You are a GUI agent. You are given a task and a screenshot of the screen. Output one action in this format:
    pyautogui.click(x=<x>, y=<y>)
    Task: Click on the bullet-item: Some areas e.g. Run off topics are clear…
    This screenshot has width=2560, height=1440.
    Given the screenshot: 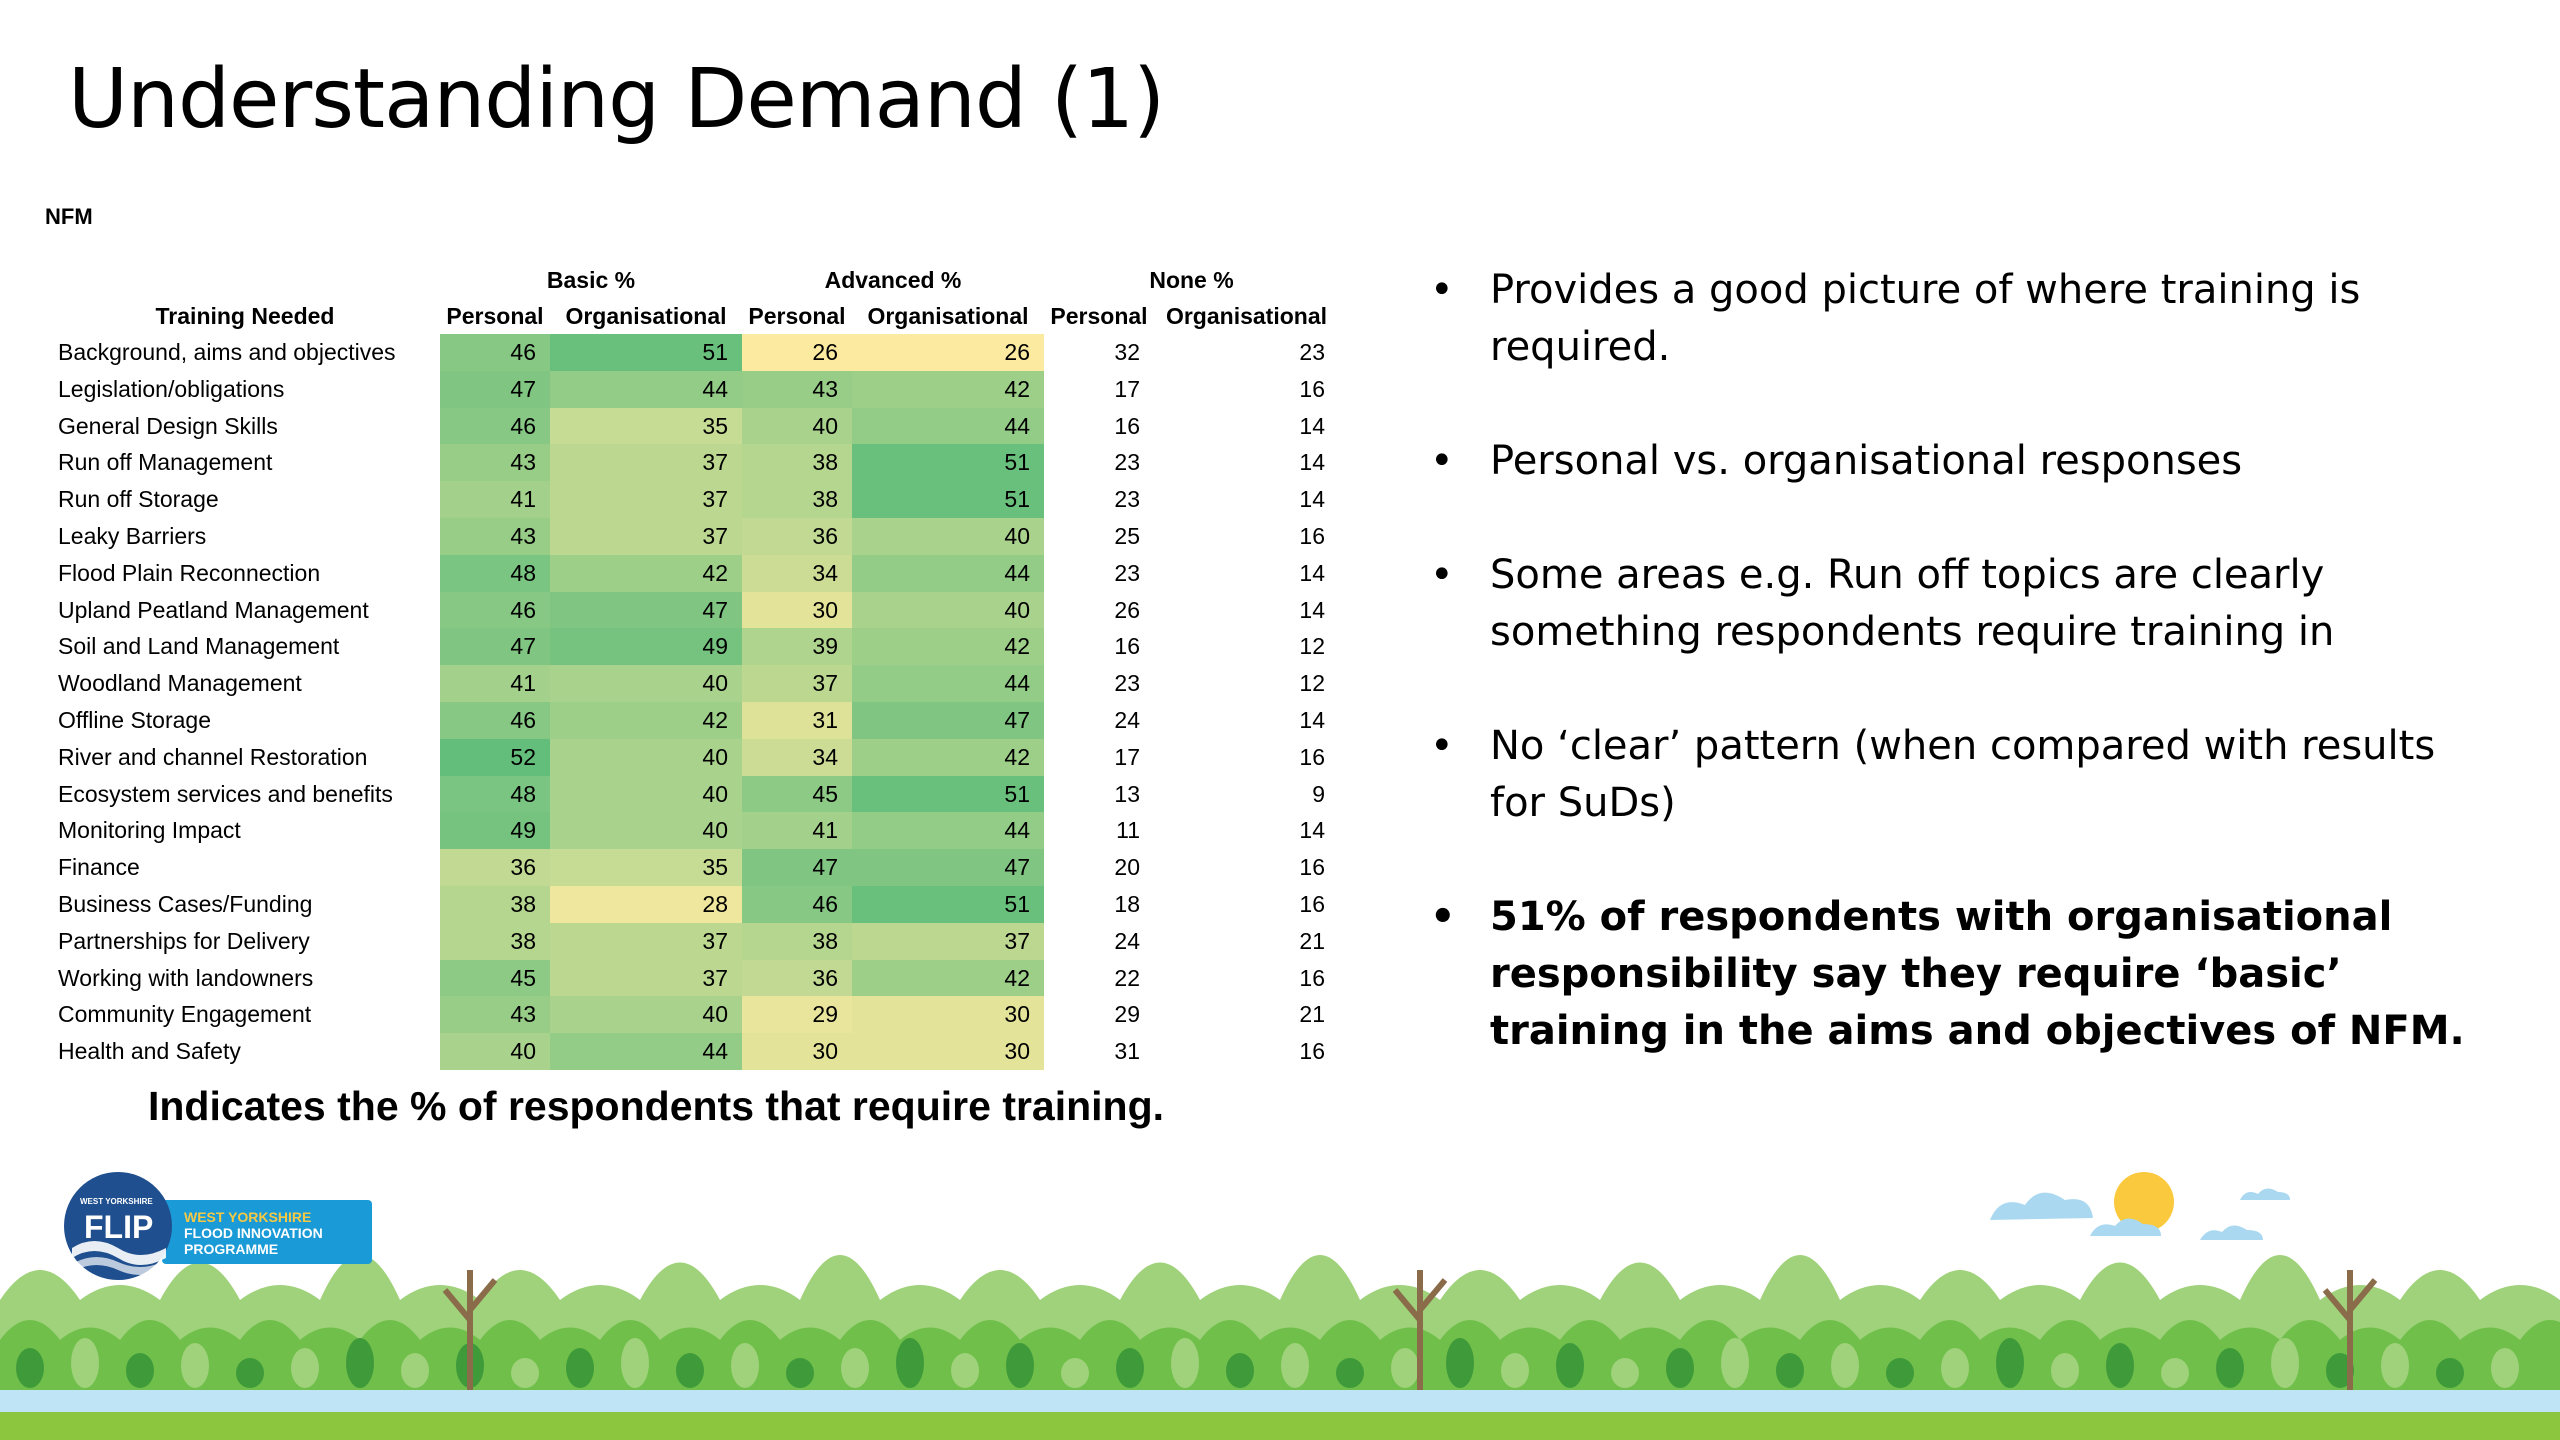 What is the action you would take?
    pyautogui.click(x=1960, y=604)
    